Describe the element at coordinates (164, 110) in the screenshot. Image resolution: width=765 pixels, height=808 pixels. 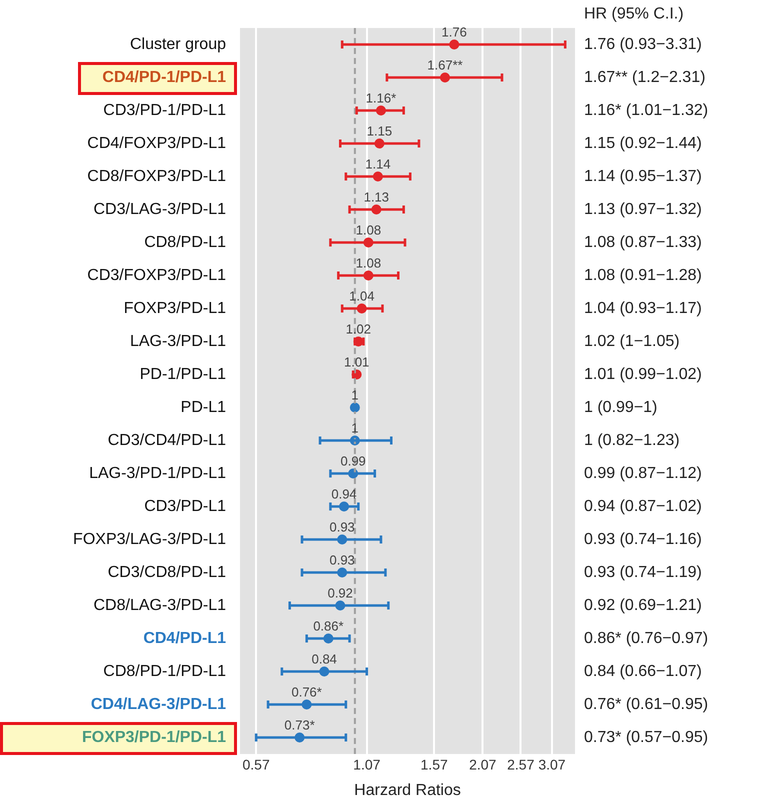
I see `y-tick-label: CD3/PD-1/PD-L1` at that location.